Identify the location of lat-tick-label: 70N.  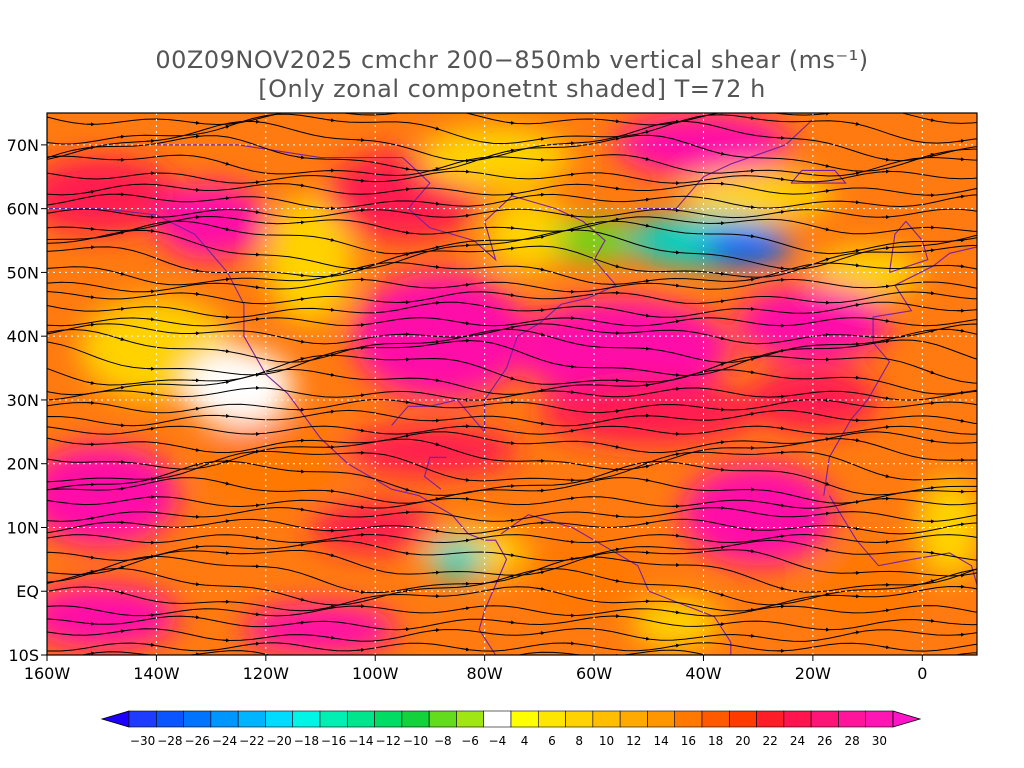
(23, 145).